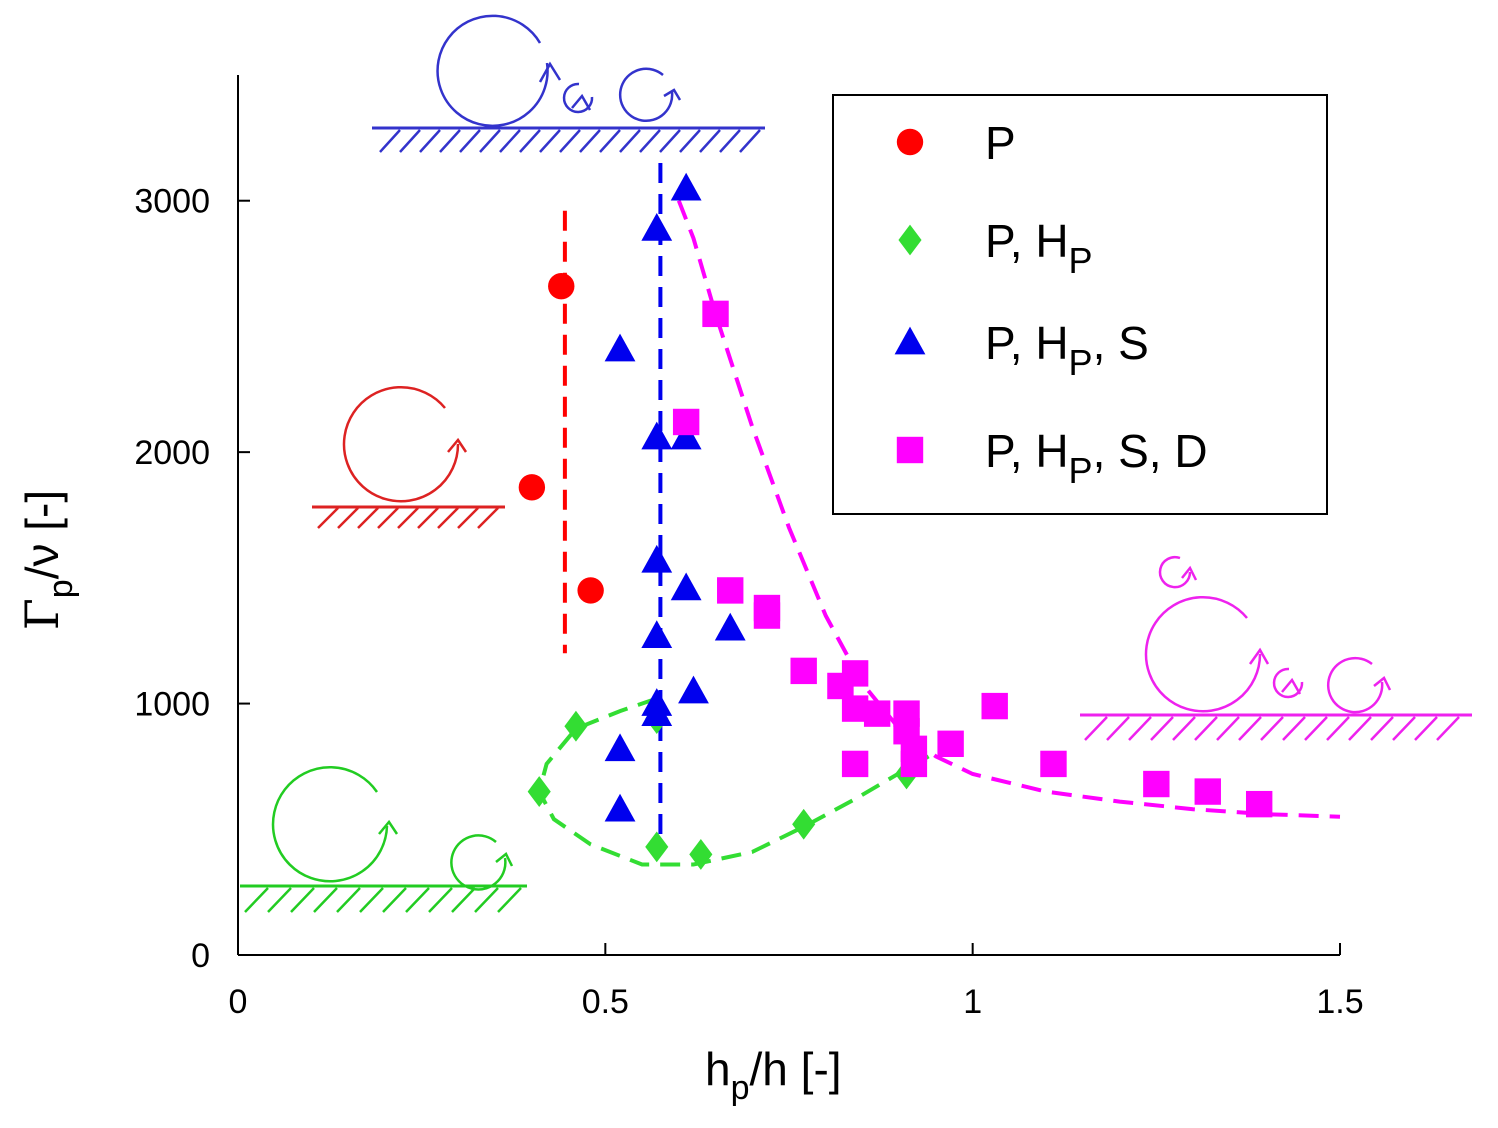 The width and height of the screenshot is (1498, 1128). I want to click on x-ticks: 0 0.5 1 1.5, so click(796, 982).